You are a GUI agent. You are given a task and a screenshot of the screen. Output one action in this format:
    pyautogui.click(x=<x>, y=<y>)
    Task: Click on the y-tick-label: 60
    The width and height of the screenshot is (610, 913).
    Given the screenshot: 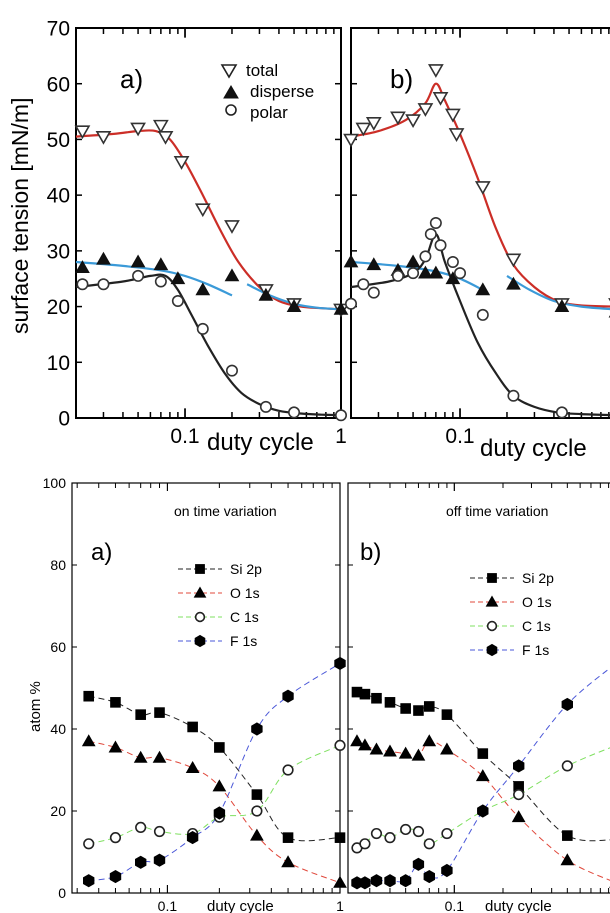 What is the action you would take?
    pyautogui.click(x=58, y=84)
    